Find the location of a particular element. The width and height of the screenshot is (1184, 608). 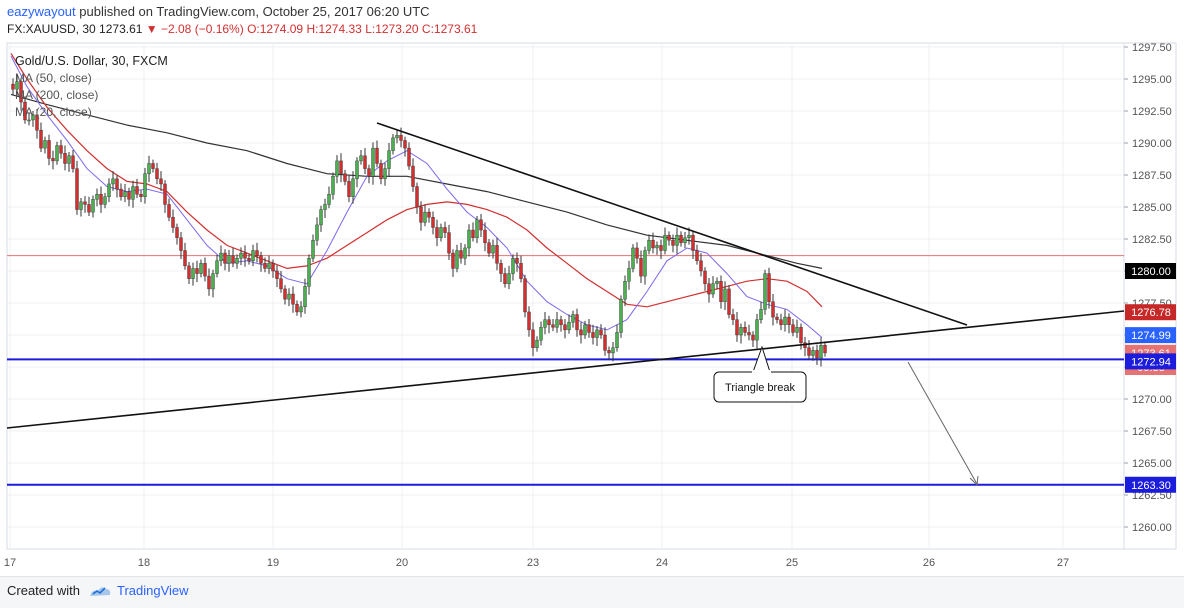

high-label: H:1274.33 is located at coordinates (334, 29).